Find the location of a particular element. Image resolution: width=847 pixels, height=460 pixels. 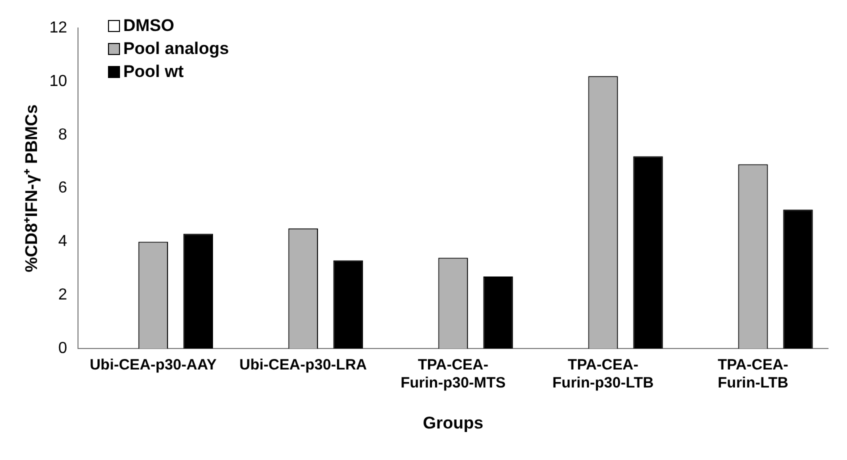

y-axis-title: %CD8⁺IFN-γ⁺ PBMCs is located at coordinates (31, 188).